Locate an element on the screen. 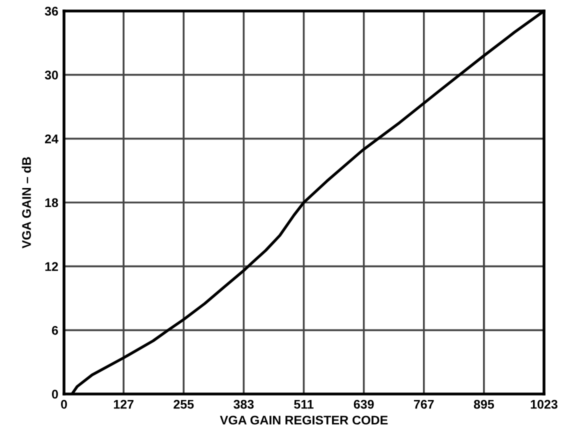 The height and width of the screenshot is (440, 566). x-tick-label: 511 is located at coordinates (304, 404).